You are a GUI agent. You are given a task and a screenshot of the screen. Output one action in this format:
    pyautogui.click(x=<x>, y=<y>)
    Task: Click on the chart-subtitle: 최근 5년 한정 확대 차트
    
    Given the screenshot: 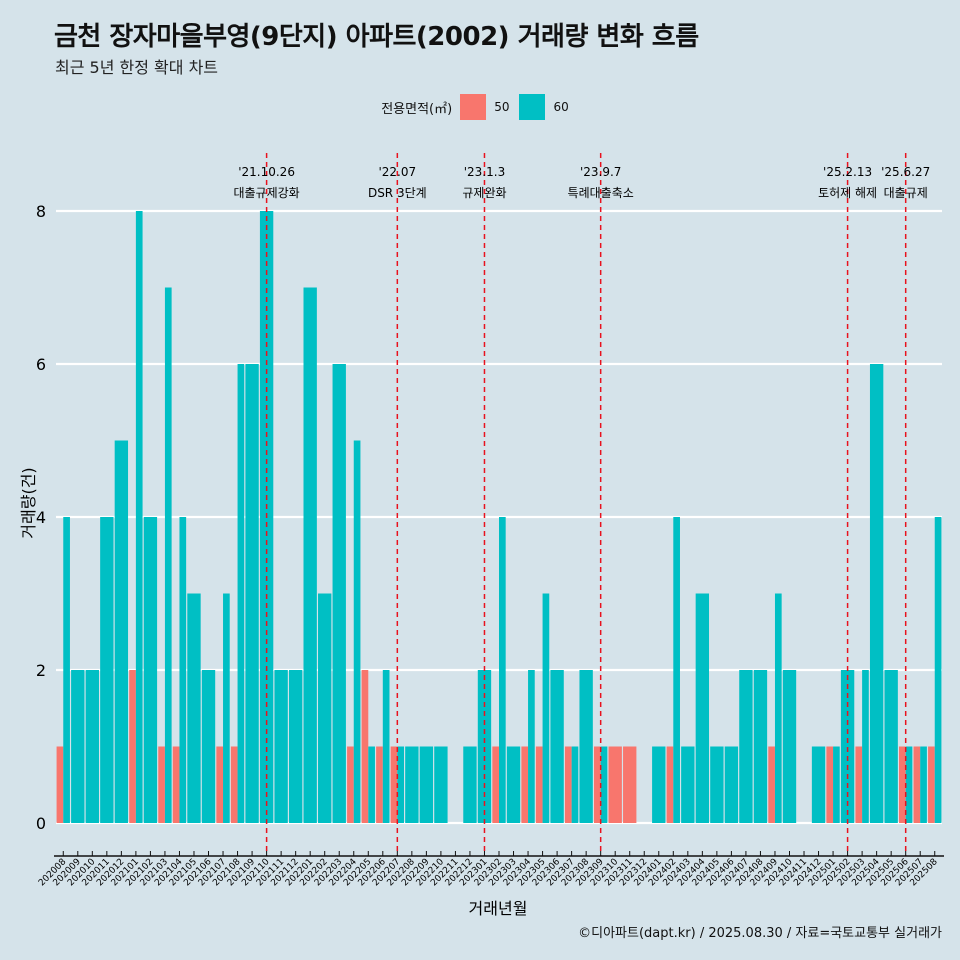 What is the action you would take?
    pyautogui.click(x=137, y=67)
    